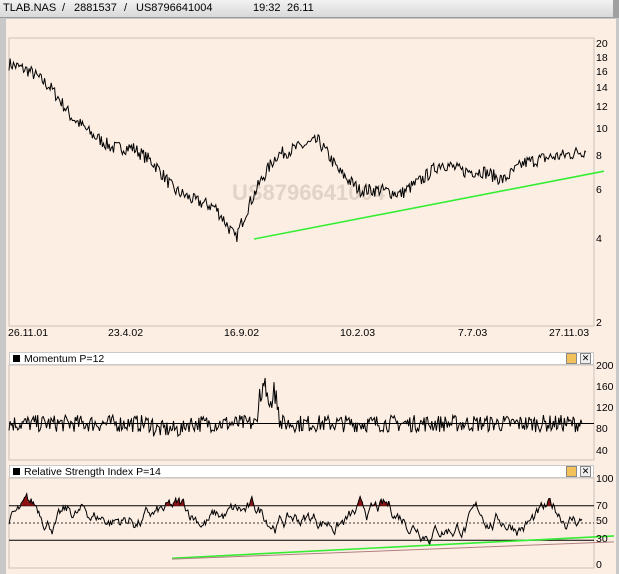 This screenshot has width=619, height=574. I want to click on isin-label: US8796641004, so click(174, 8).